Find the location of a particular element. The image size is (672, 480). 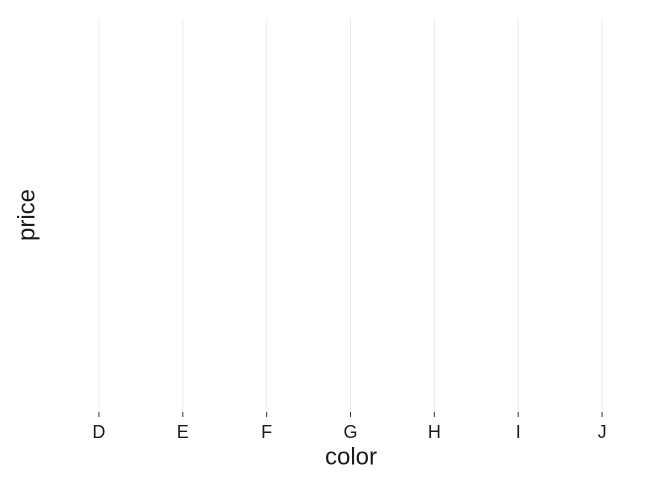

x-tick-label: F is located at coordinates (266, 432).